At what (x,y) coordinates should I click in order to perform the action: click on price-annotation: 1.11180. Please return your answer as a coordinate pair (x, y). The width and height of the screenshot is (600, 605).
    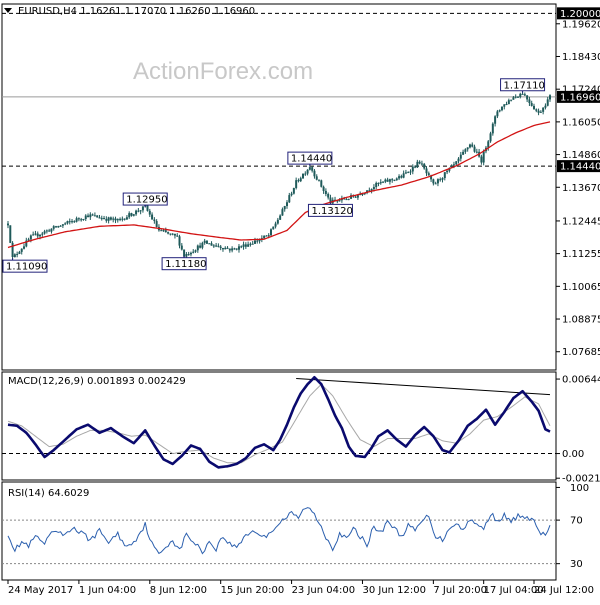
    Looking at the image, I should click on (184, 263).